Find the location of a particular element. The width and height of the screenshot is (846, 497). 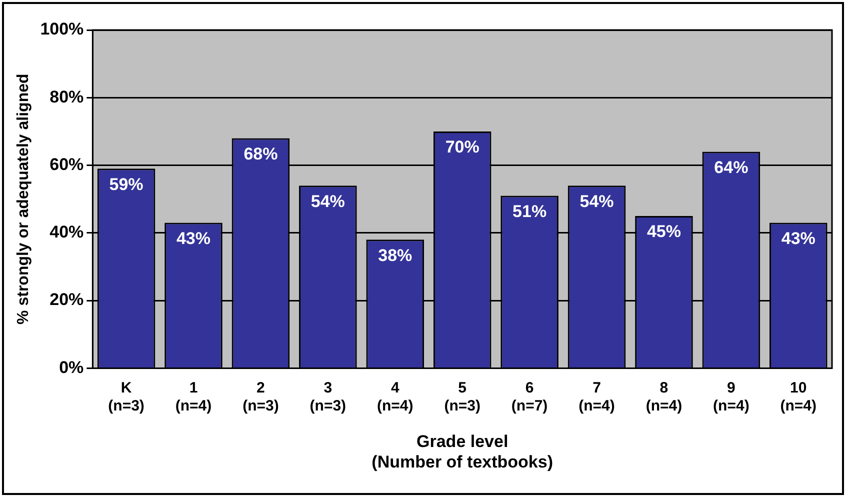

x-tick-label: K (n=3) is located at coordinates (126, 396).